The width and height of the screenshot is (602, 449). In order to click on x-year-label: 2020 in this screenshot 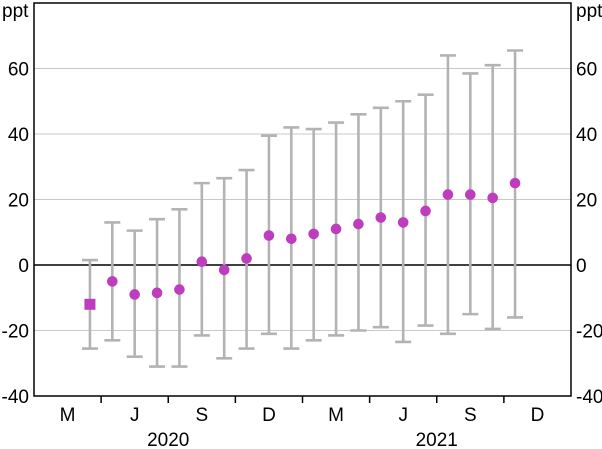, I will do `click(168, 439)`.